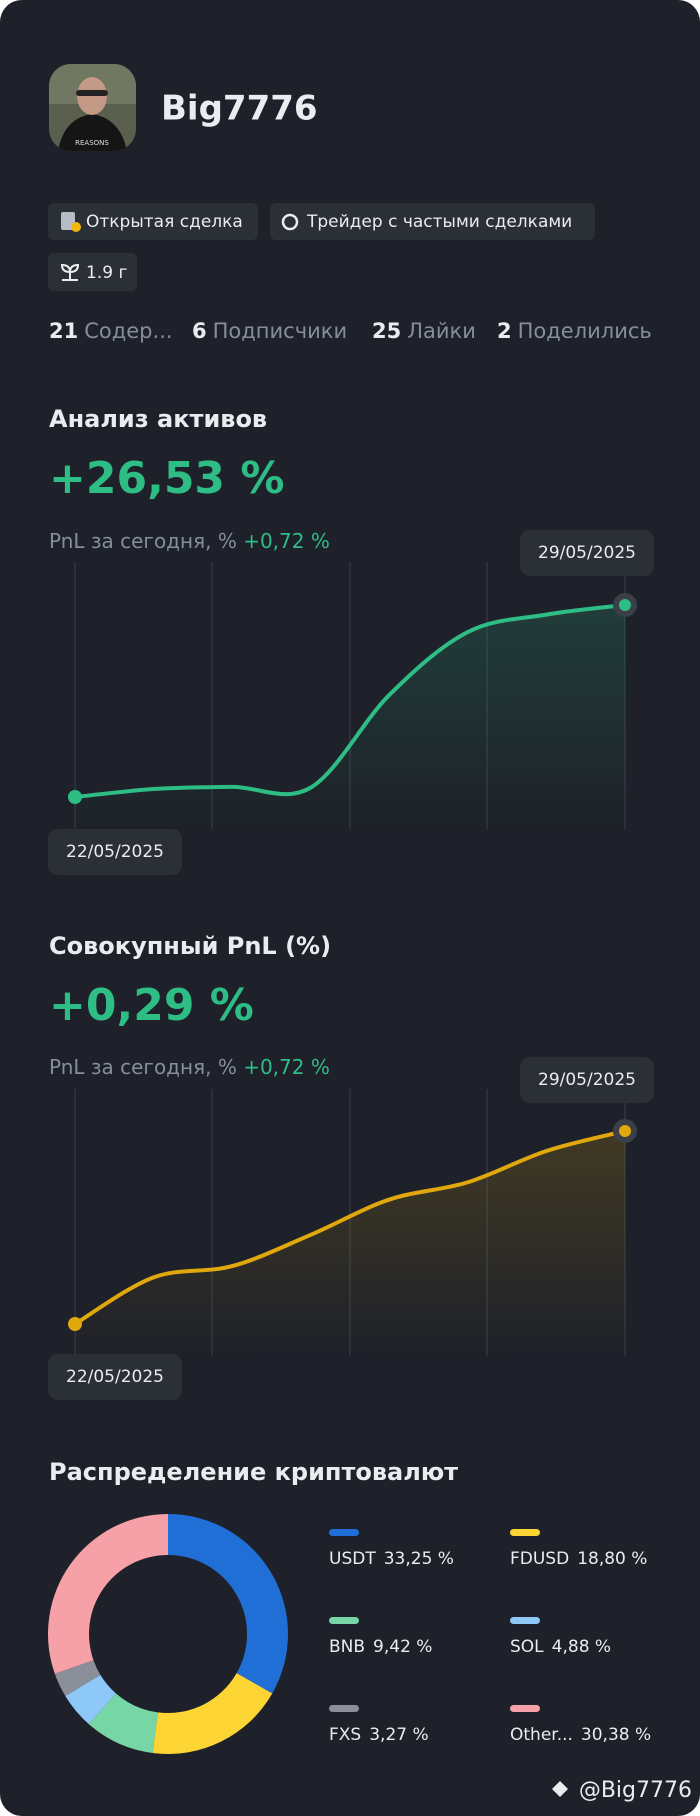 Image resolution: width=700 pixels, height=1816 pixels. I want to click on avatar: REASONS, so click(92, 107).